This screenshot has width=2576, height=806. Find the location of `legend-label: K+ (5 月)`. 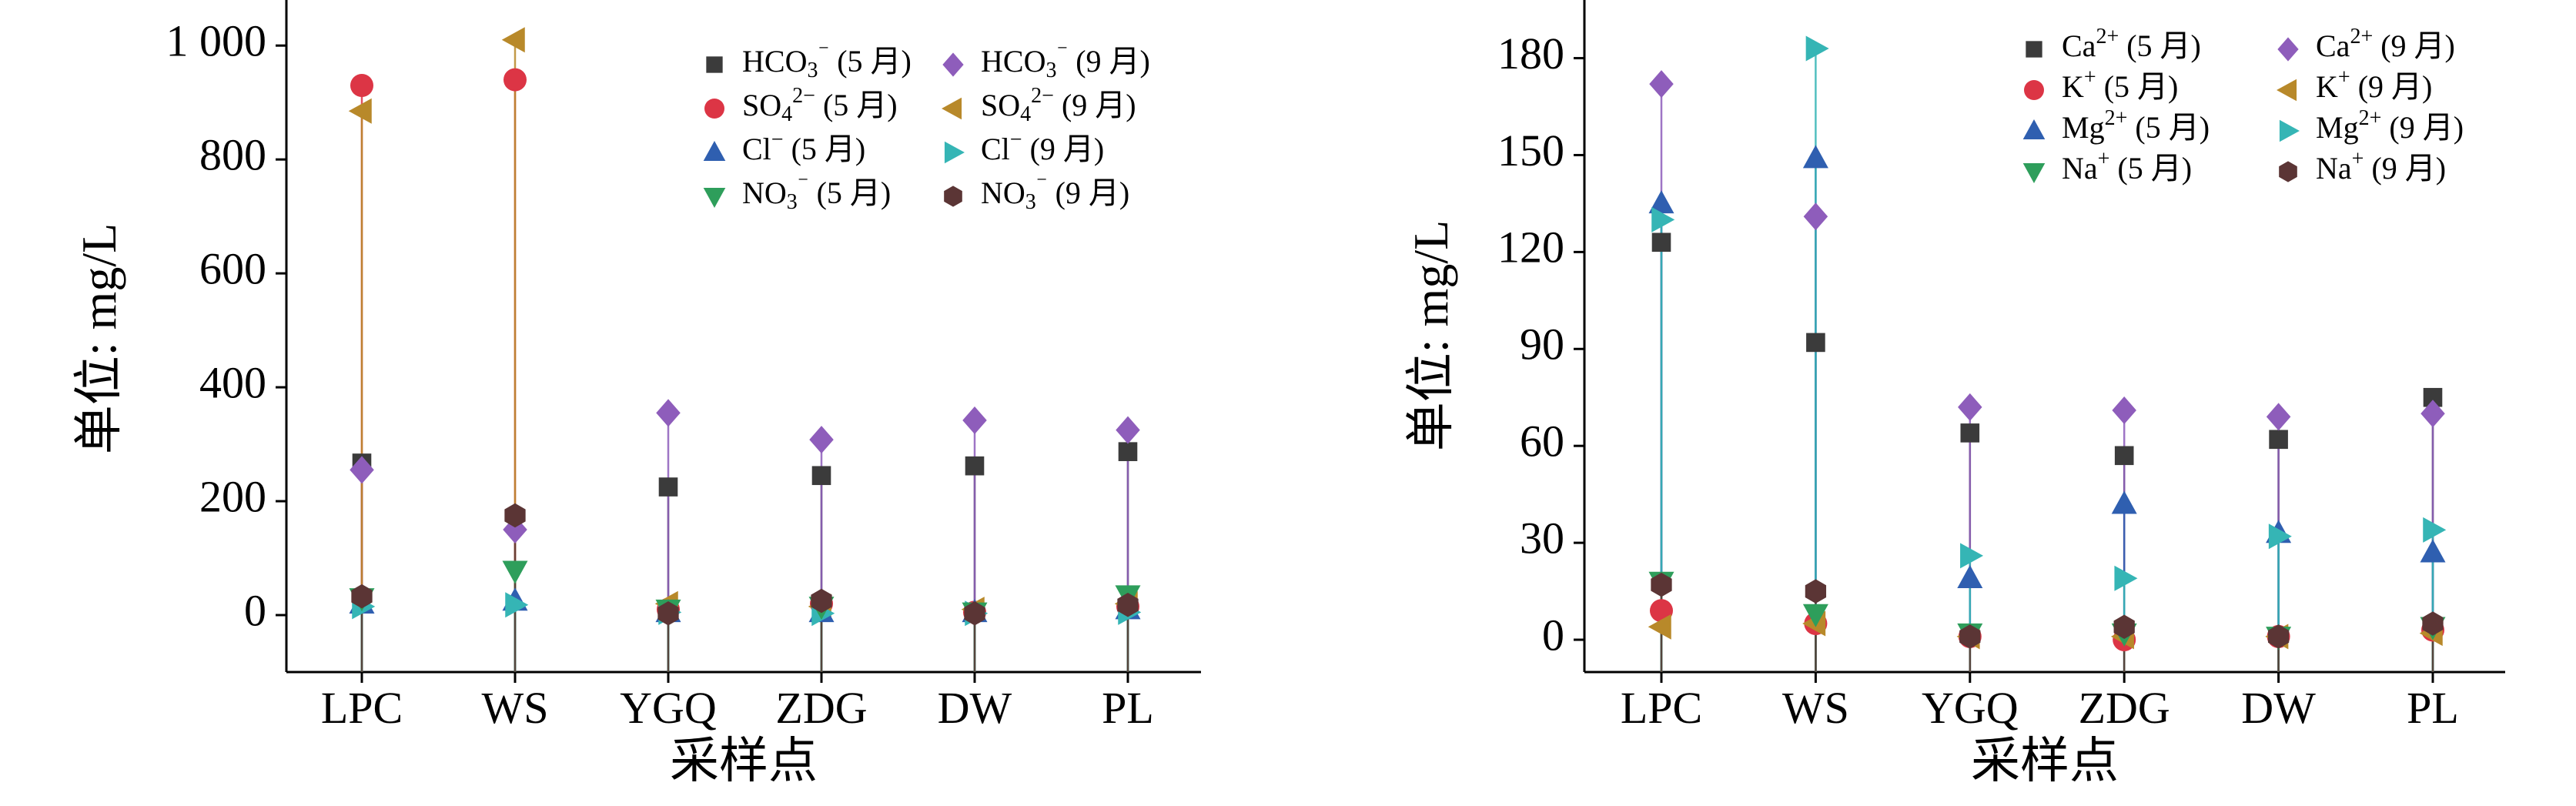

legend-label: K+ (5 月) is located at coordinates (2120, 84).